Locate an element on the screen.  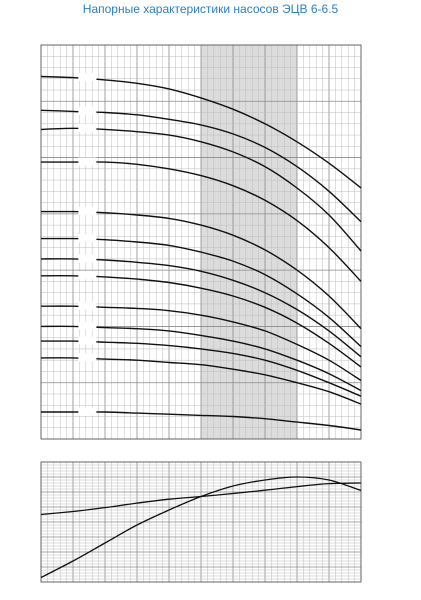
efficiency-curve is located at coordinates (201, 527).